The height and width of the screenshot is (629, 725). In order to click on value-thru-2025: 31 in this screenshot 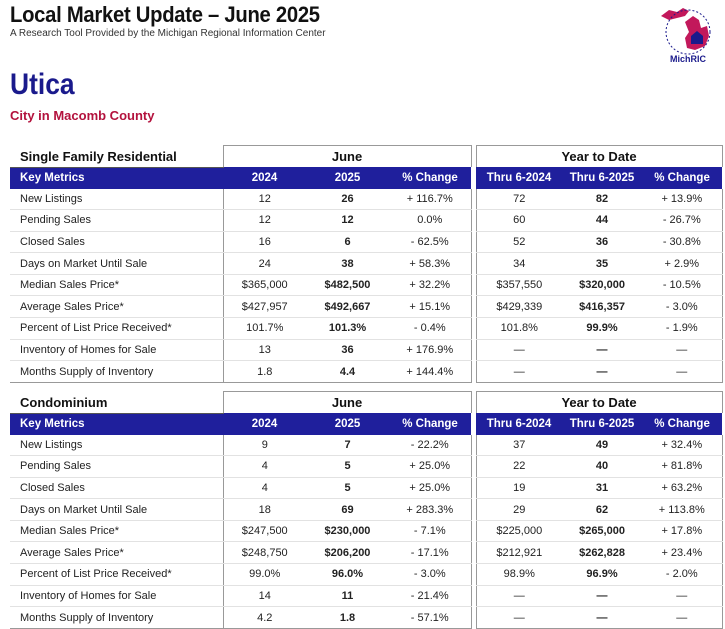, I will do `click(602, 488)`.